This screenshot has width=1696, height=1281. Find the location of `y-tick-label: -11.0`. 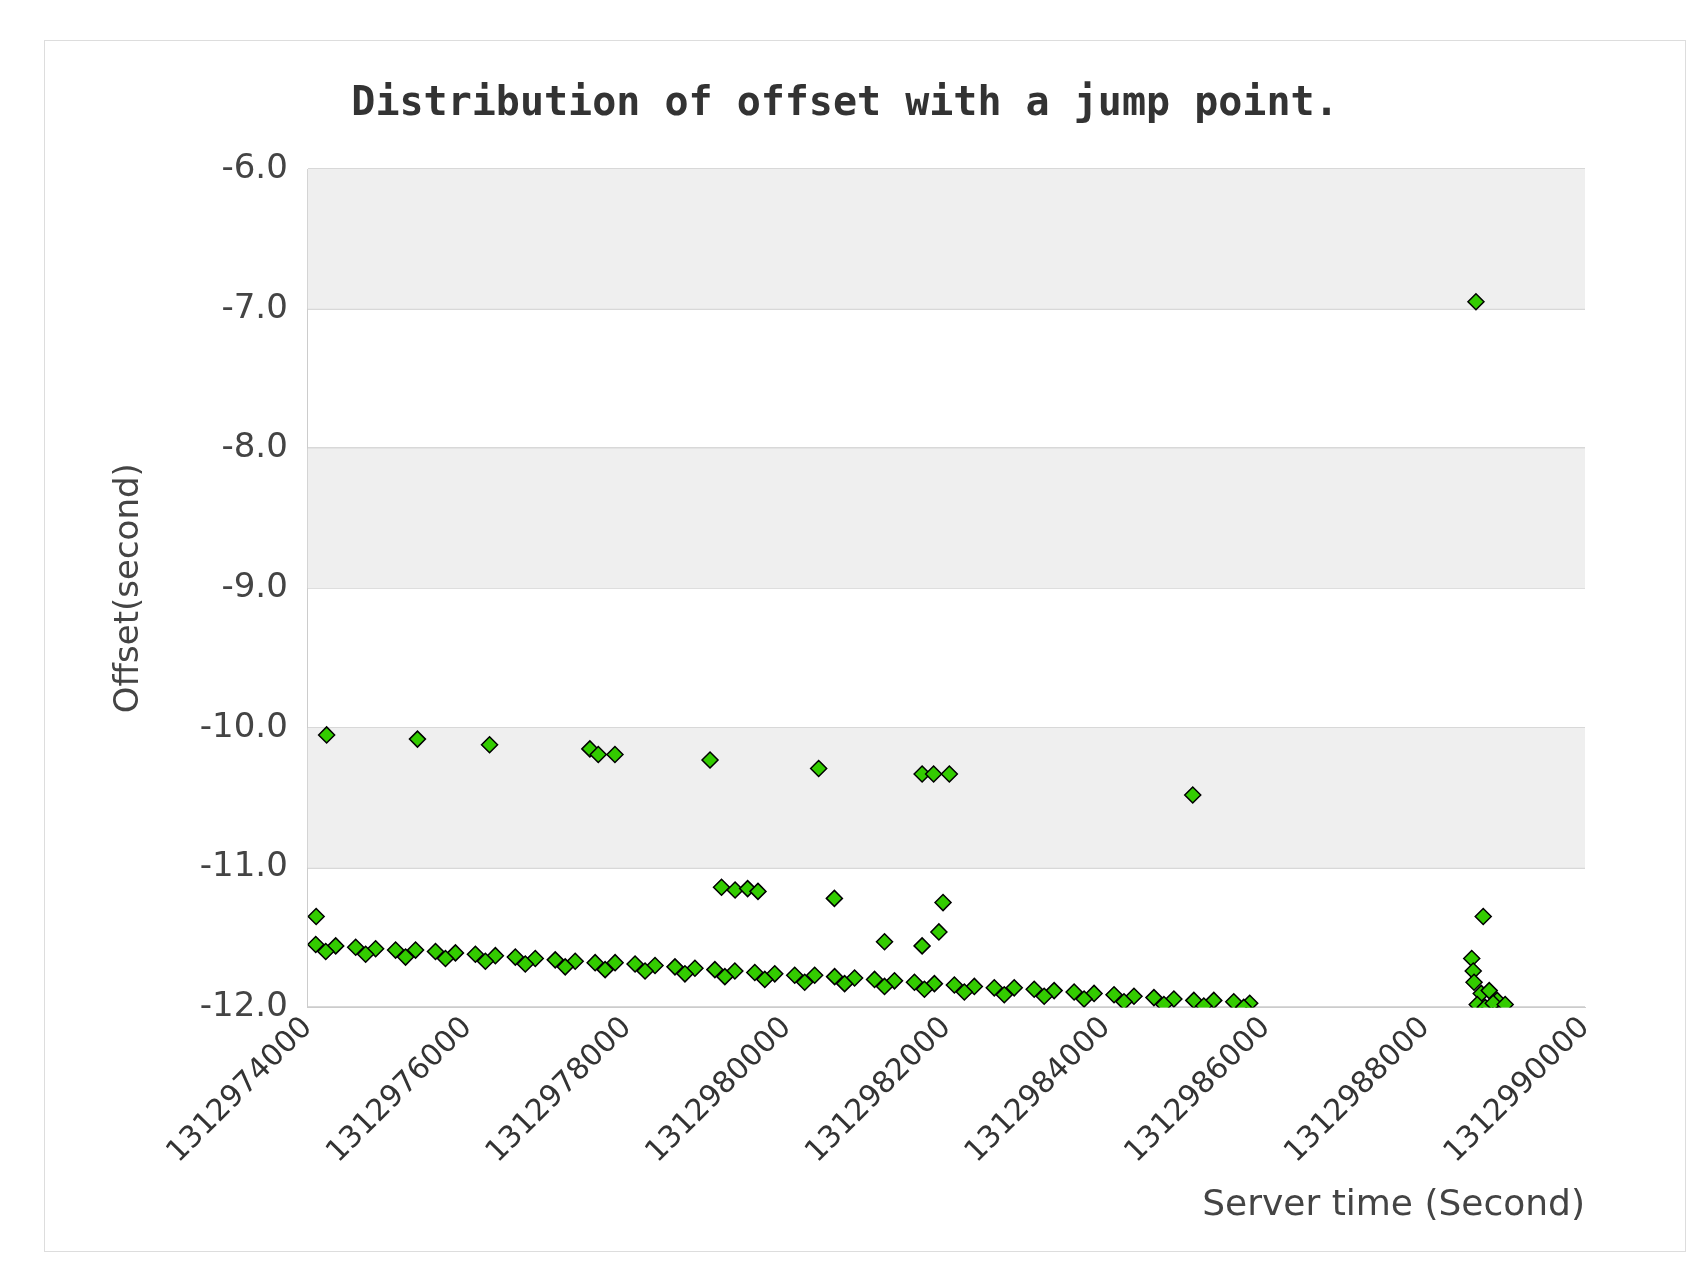

y-tick-label: -11.0 is located at coordinates (243, 864).